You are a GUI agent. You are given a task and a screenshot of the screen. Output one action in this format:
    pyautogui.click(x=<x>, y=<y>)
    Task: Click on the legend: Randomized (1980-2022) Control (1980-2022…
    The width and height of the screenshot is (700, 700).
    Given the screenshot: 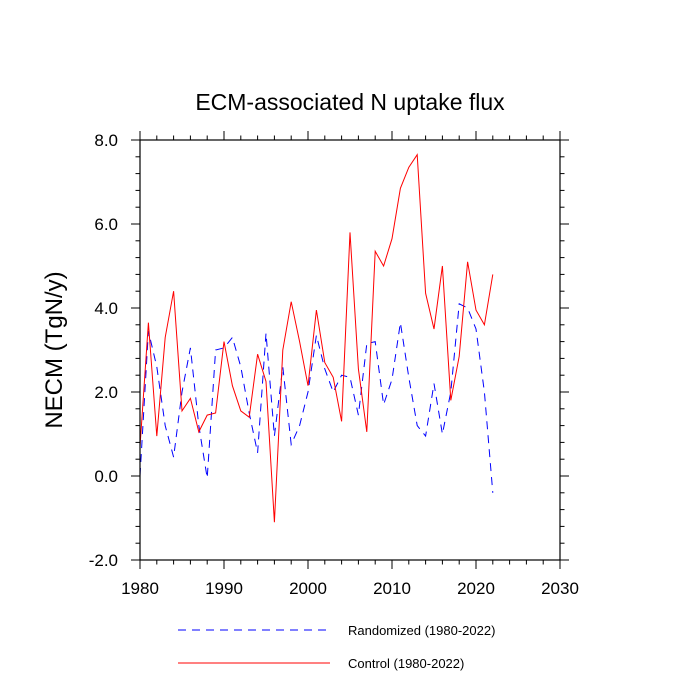 What is the action you would take?
    pyautogui.click(x=336, y=647)
    